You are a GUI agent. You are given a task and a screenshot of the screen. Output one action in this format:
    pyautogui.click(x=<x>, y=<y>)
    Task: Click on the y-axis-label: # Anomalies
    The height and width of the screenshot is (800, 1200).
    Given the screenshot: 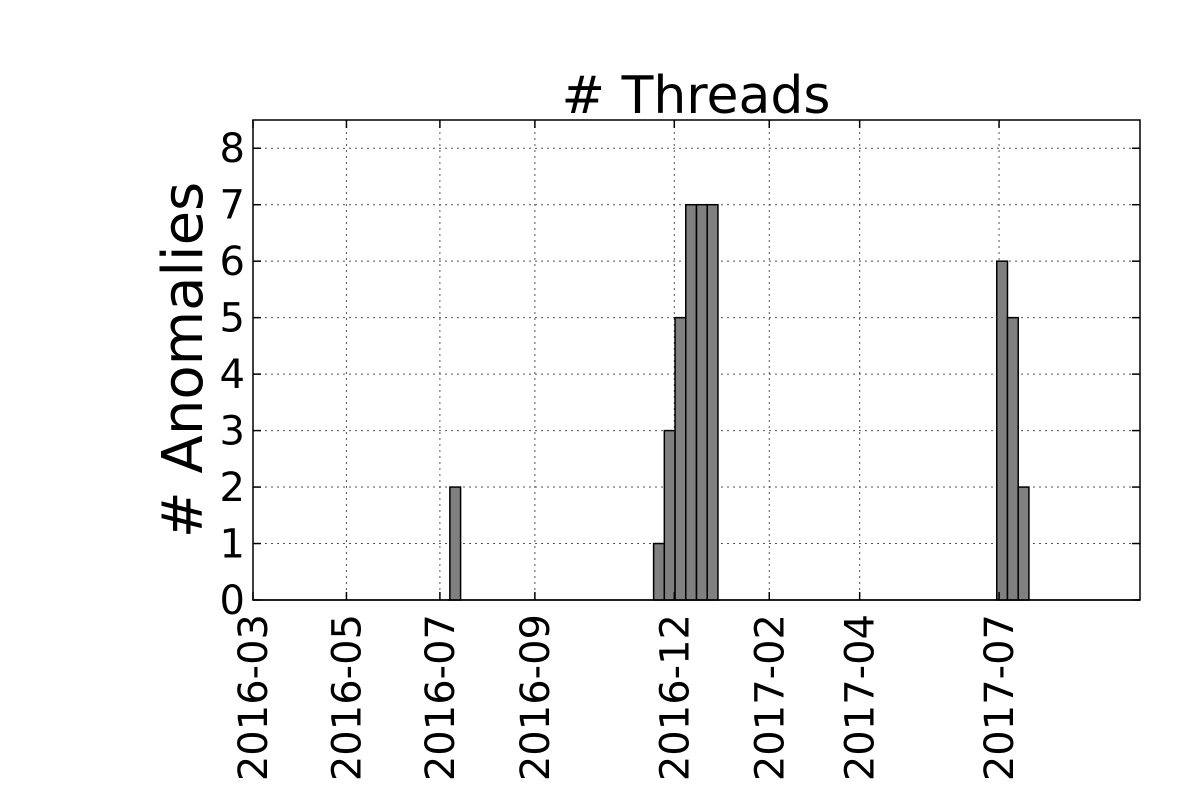 What is the action you would take?
    pyautogui.click(x=183, y=360)
    